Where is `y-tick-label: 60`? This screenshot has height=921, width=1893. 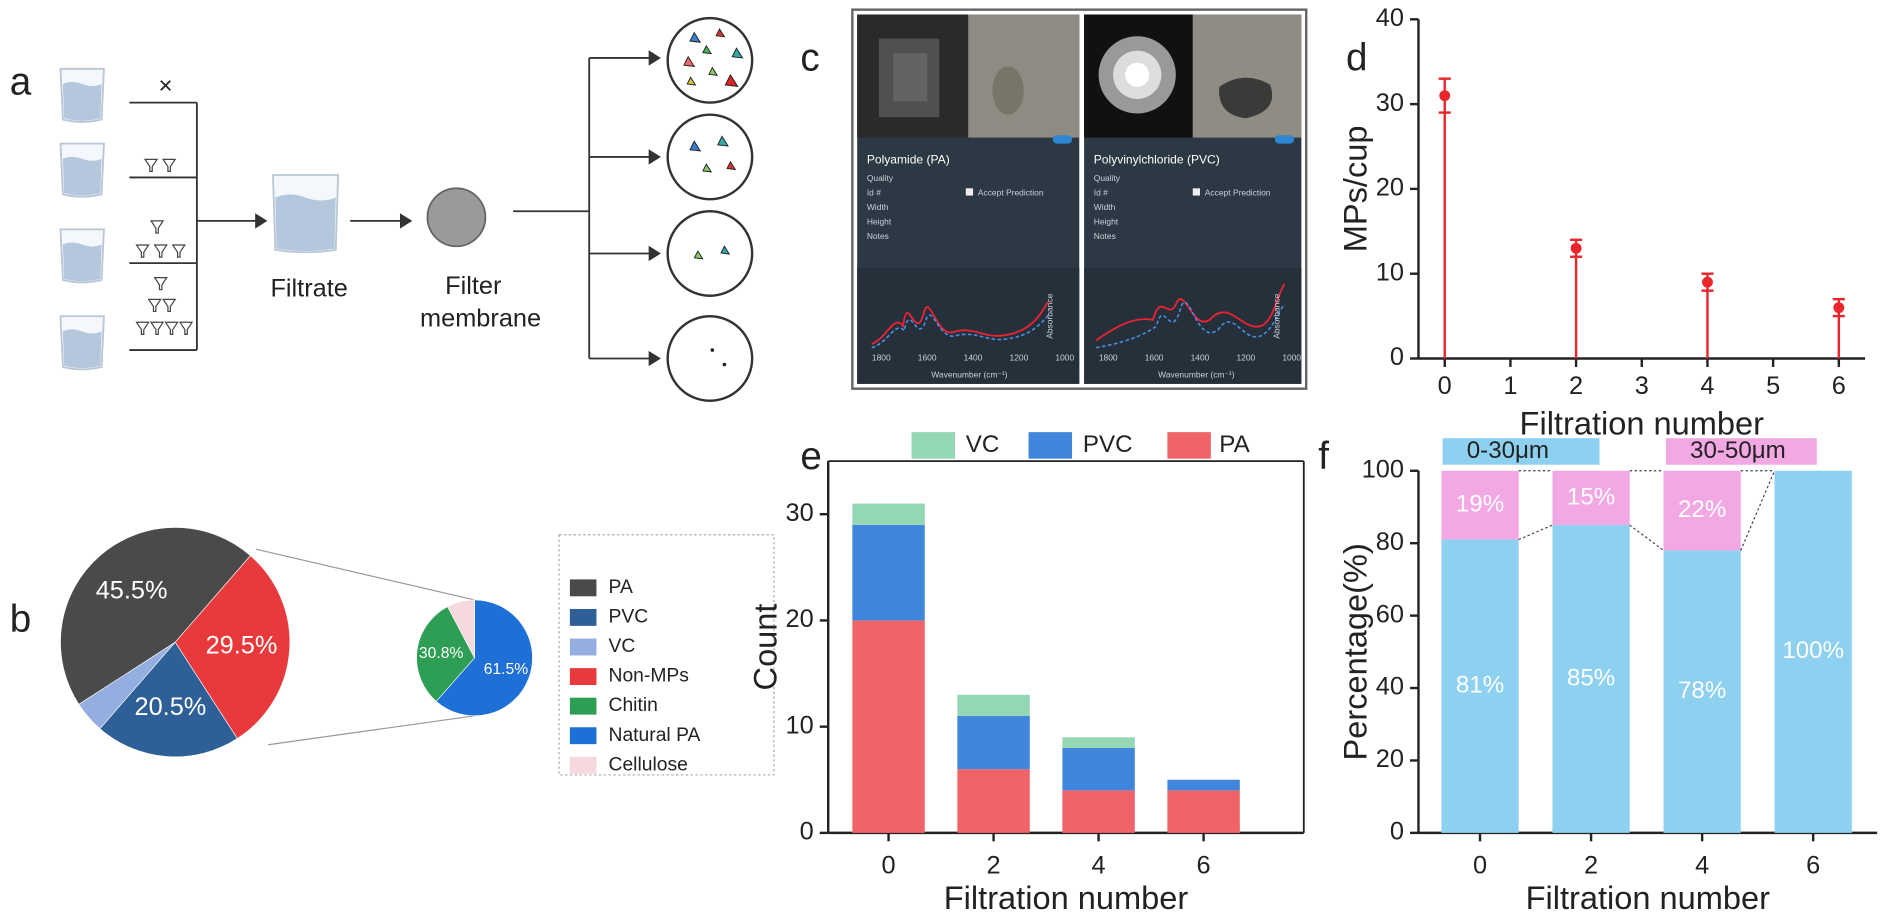
y-tick-label: 60 is located at coordinates (1390, 614).